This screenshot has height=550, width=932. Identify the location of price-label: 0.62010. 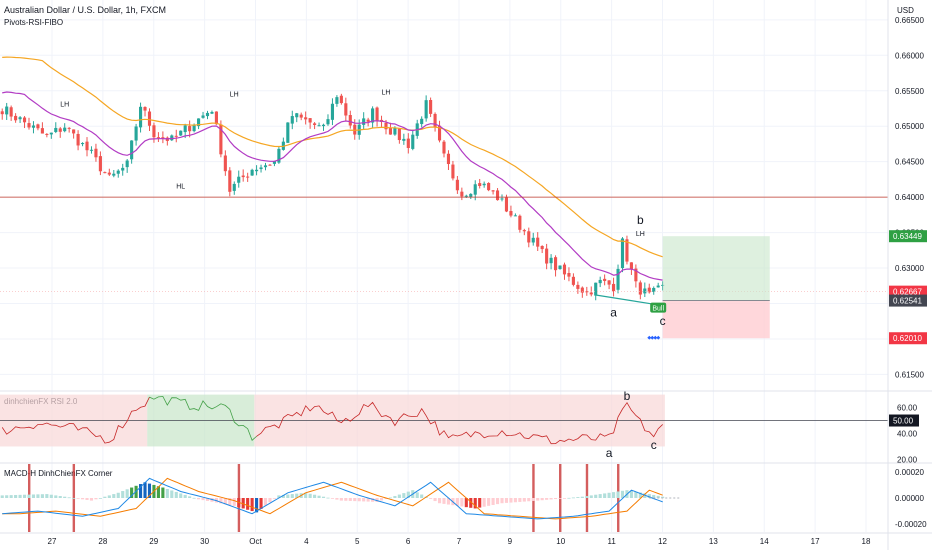
(907, 338).